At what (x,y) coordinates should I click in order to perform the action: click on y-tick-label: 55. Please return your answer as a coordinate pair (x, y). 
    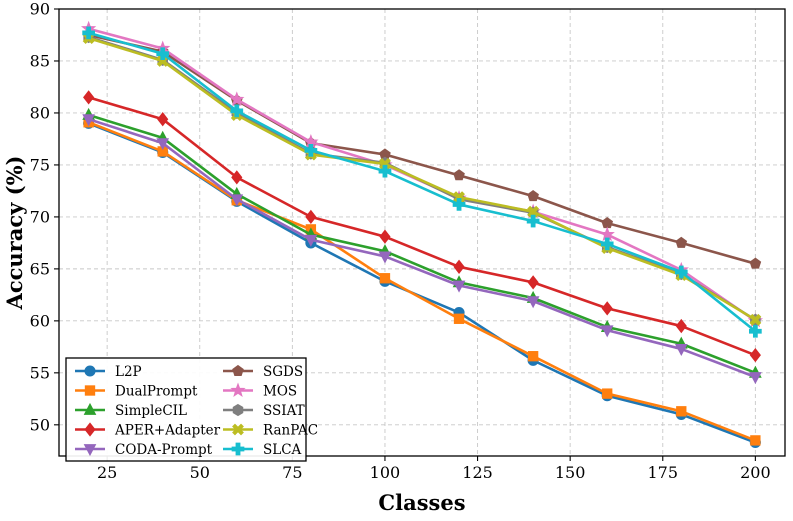
    Looking at the image, I should click on (40, 372).